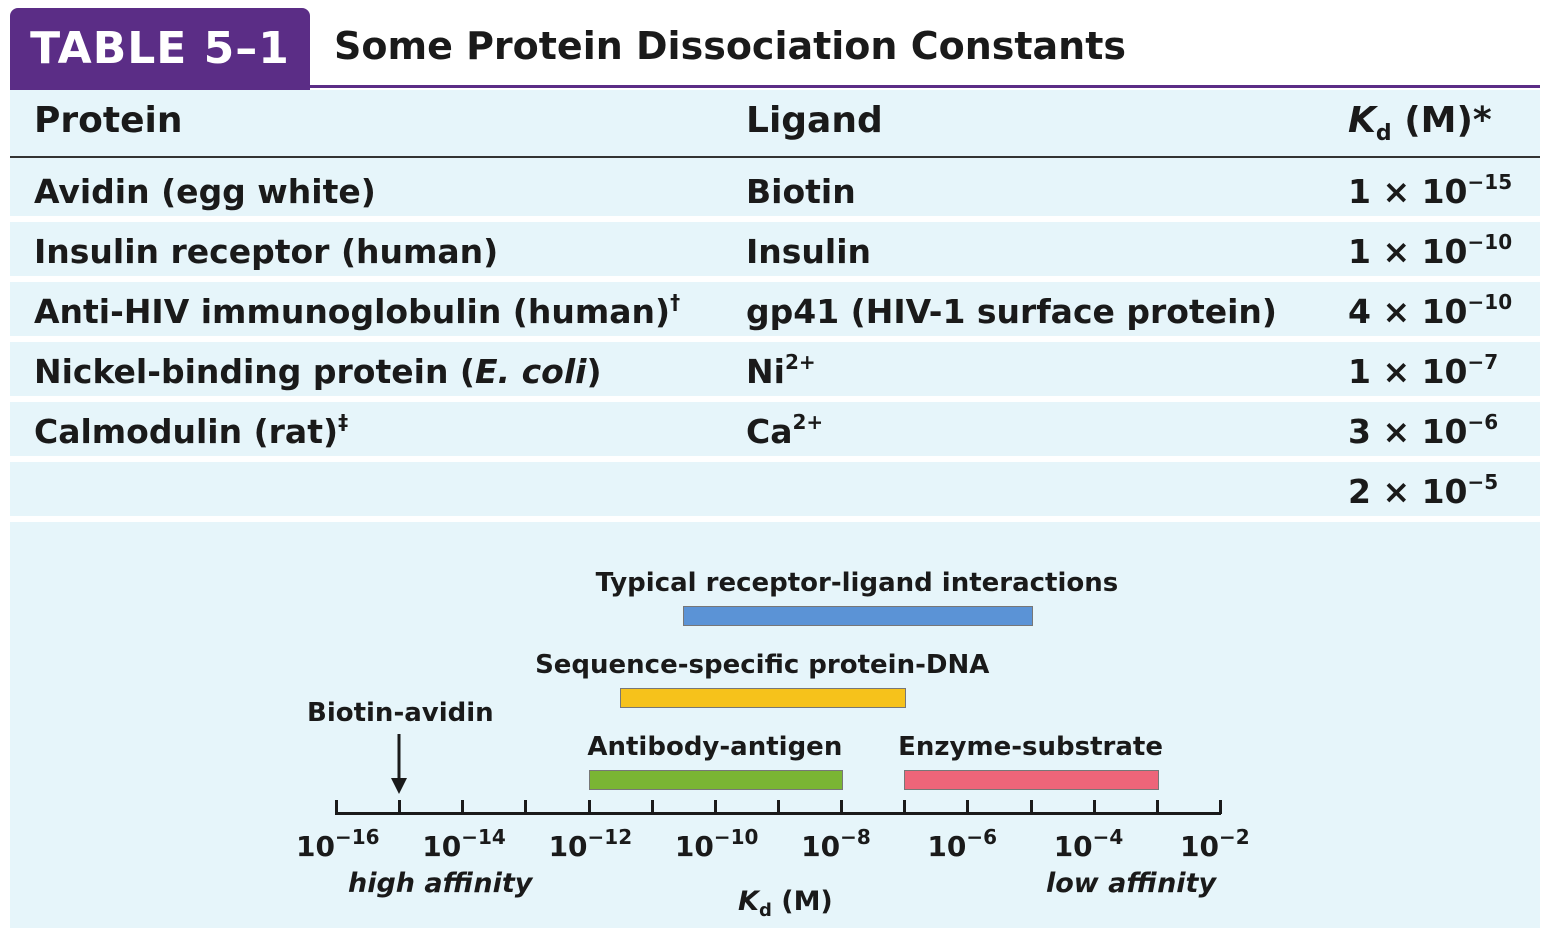 This screenshot has height=928, width=1546. I want to click on axis-tick-label: 10⁻⁴, so click(1088, 844).